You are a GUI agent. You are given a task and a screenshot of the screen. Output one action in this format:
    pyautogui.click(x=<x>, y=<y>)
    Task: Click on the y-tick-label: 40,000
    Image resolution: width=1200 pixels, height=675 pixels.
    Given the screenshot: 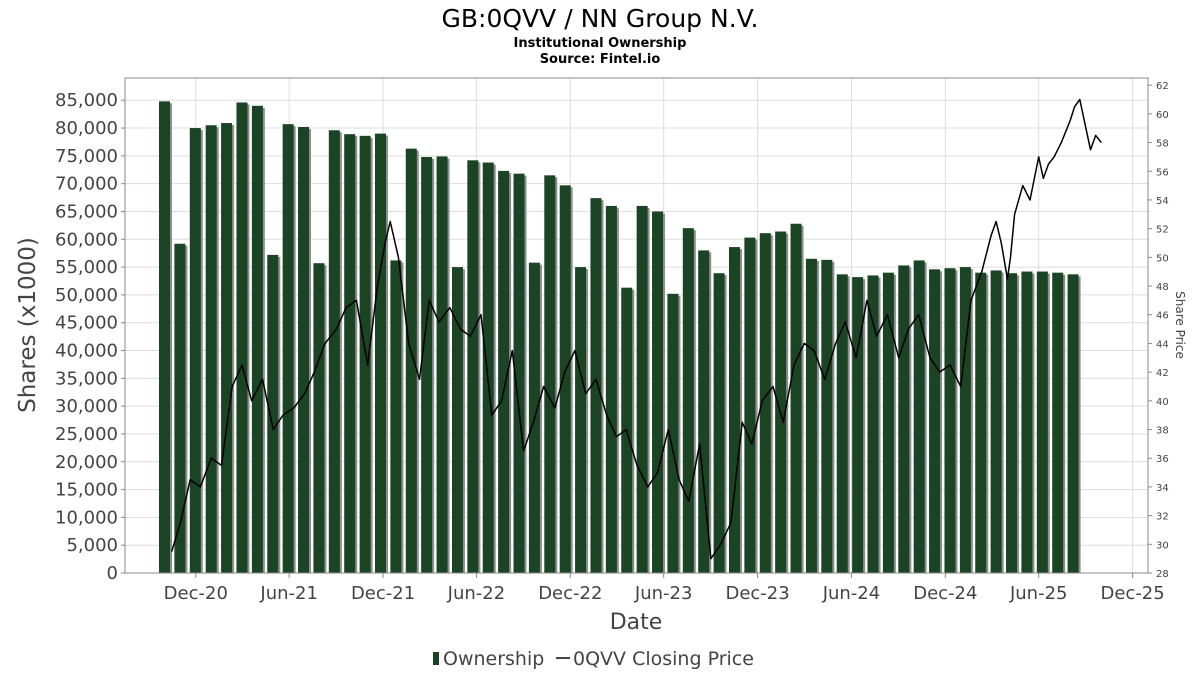 What is the action you would take?
    pyautogui.click(x=86, y=351)
    